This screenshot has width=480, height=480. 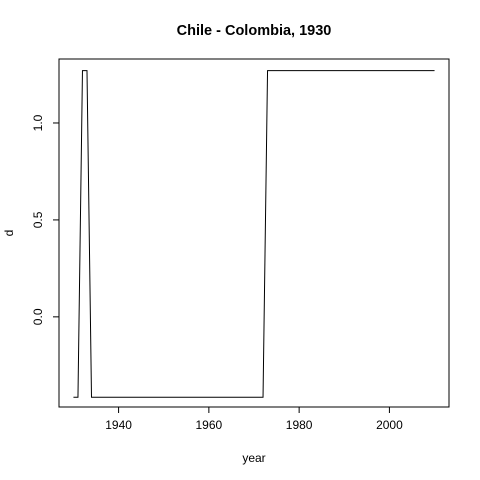 I want to click on x-axis-label: year, so click(x=253, y=458).